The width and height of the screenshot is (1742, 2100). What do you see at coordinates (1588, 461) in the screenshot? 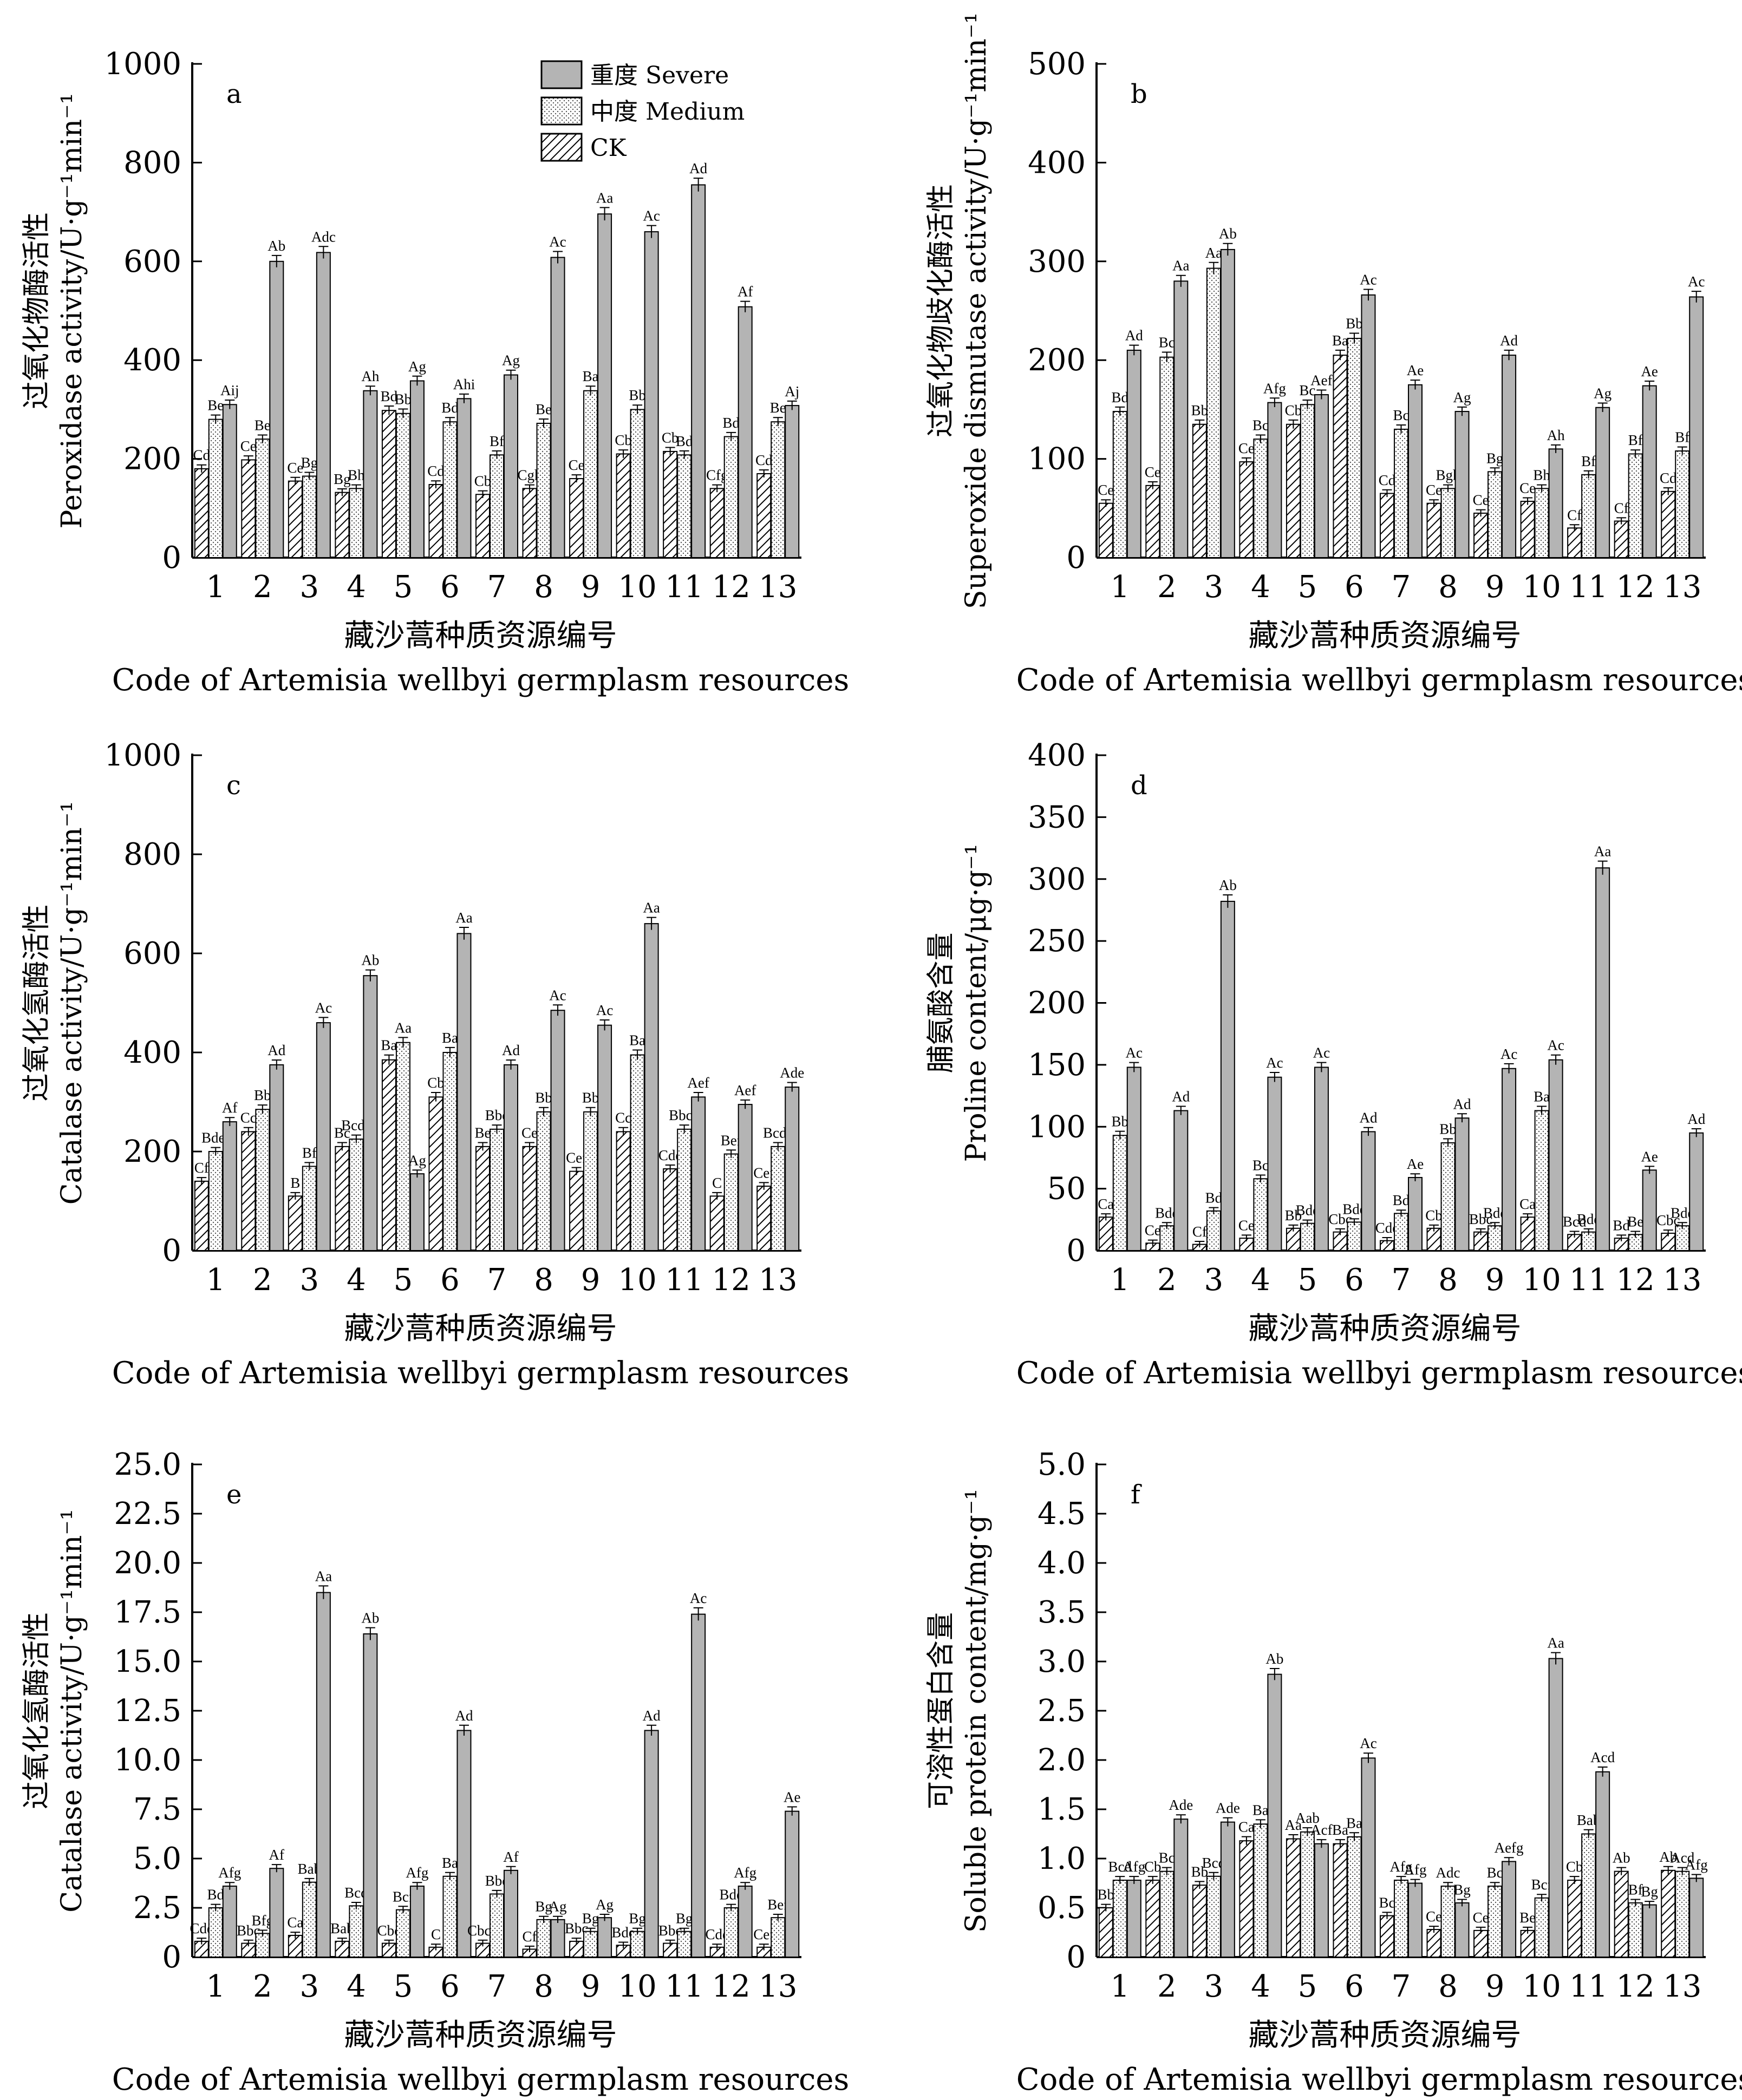
I see `sig-label: Bf` at bounding box center [1588, 461].